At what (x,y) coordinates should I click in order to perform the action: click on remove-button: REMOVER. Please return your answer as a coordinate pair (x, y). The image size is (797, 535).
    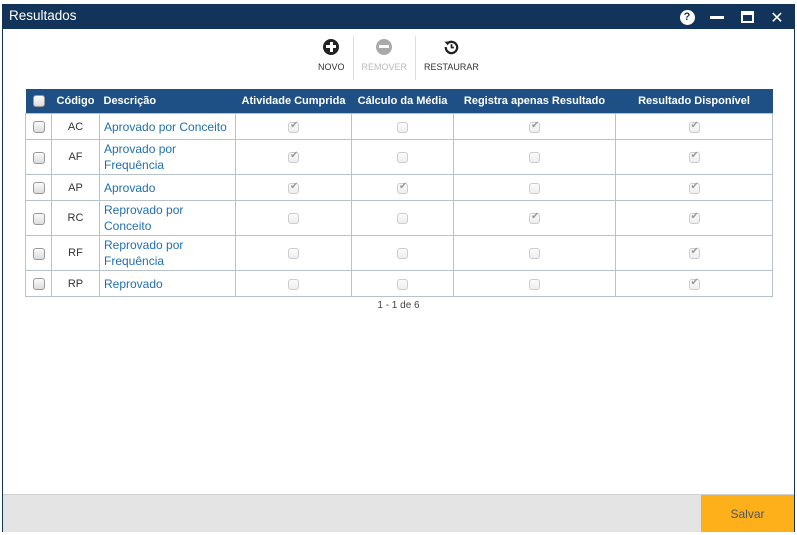
    Looking at the image, I should click on (385, 58).